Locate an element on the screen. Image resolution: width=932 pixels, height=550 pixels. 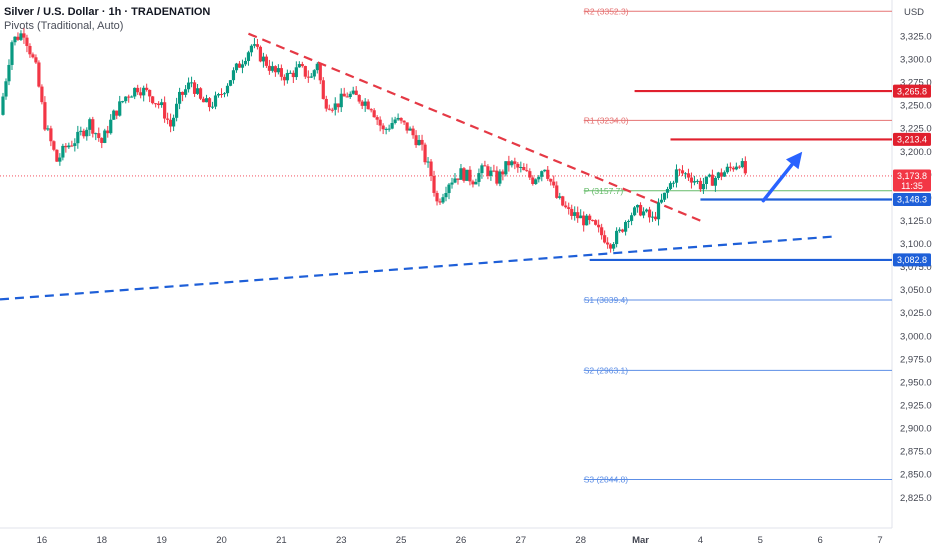
x-tick-label: 23 is located at coordinates (341, 540).